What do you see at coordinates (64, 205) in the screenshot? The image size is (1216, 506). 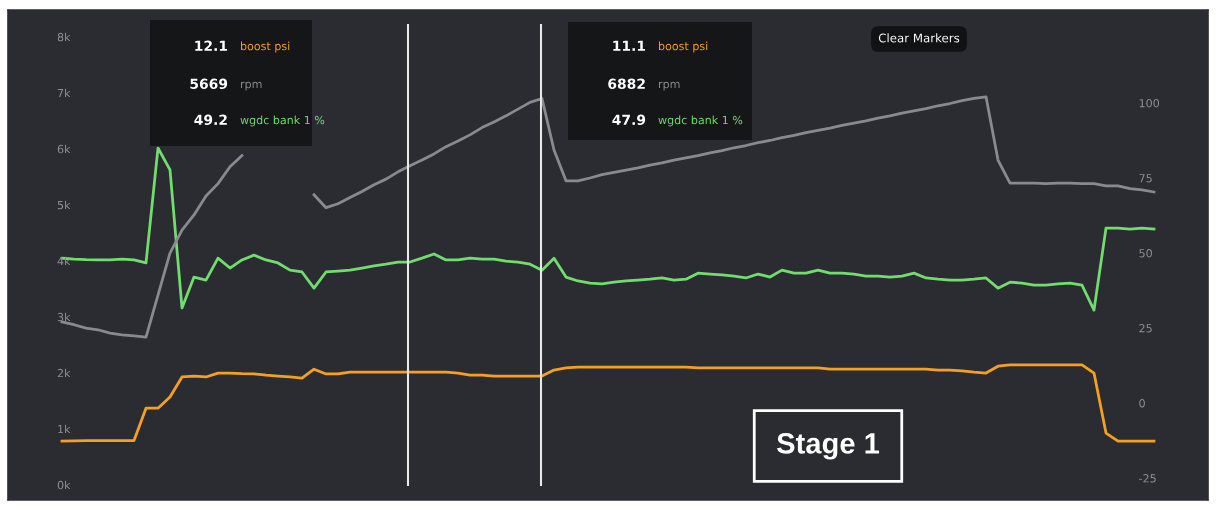 I see `y-tick-label: 5k` at bounding box center [64, 205].